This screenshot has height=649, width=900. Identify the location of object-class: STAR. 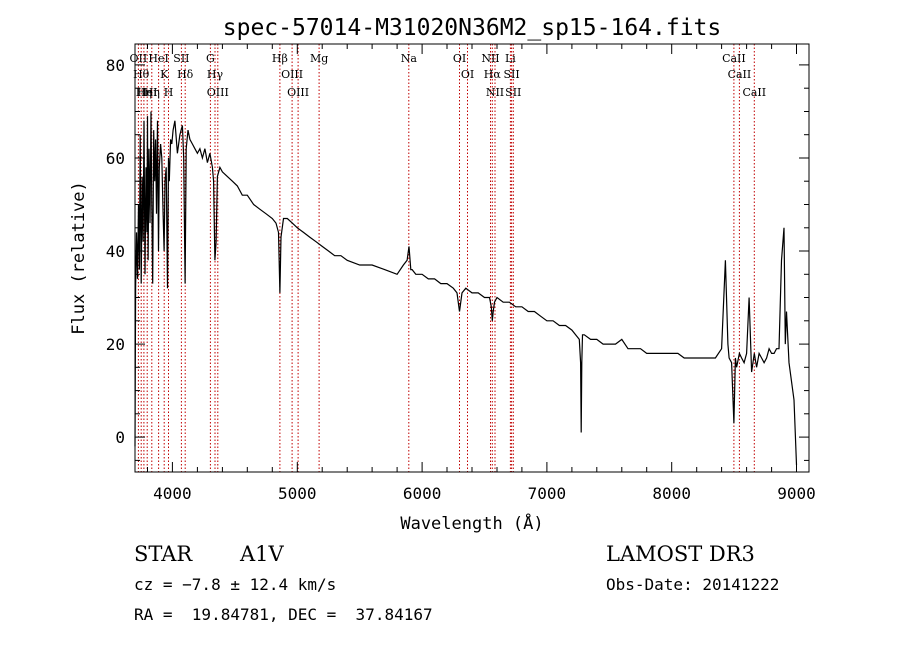
(163, 554).